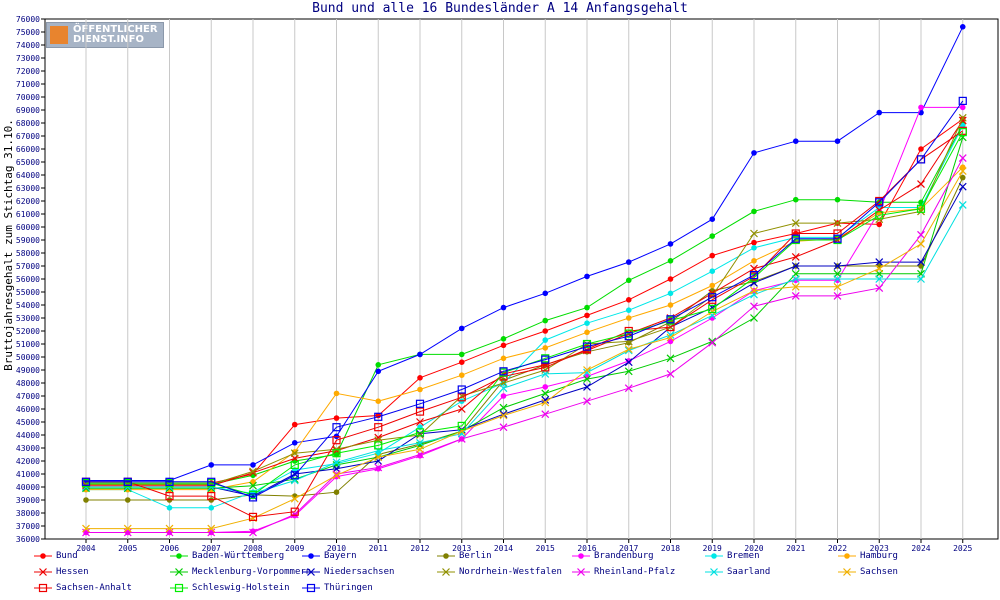 The width and height of the screenshot is (1000, 600). Describe the element at coordinates (28, 162) in the screenshot. I see `y-tick-label: 65000` at that location.